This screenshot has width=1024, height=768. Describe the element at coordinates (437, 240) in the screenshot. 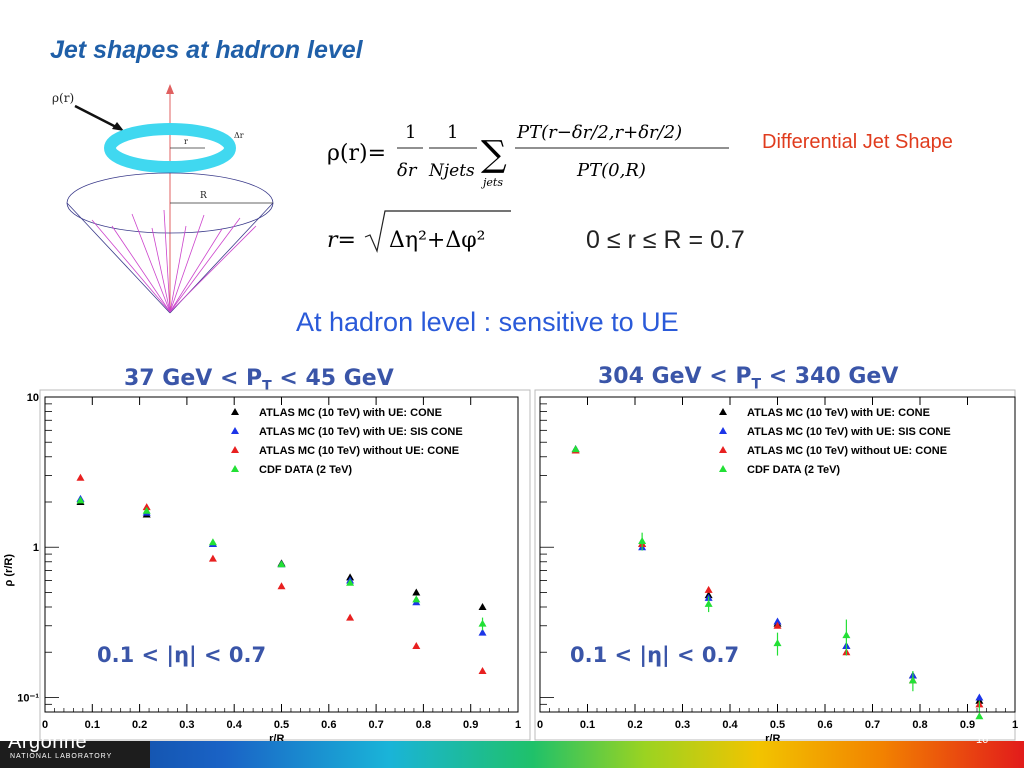

I see `r-radicand: Δη²+Δφ²` at that location.